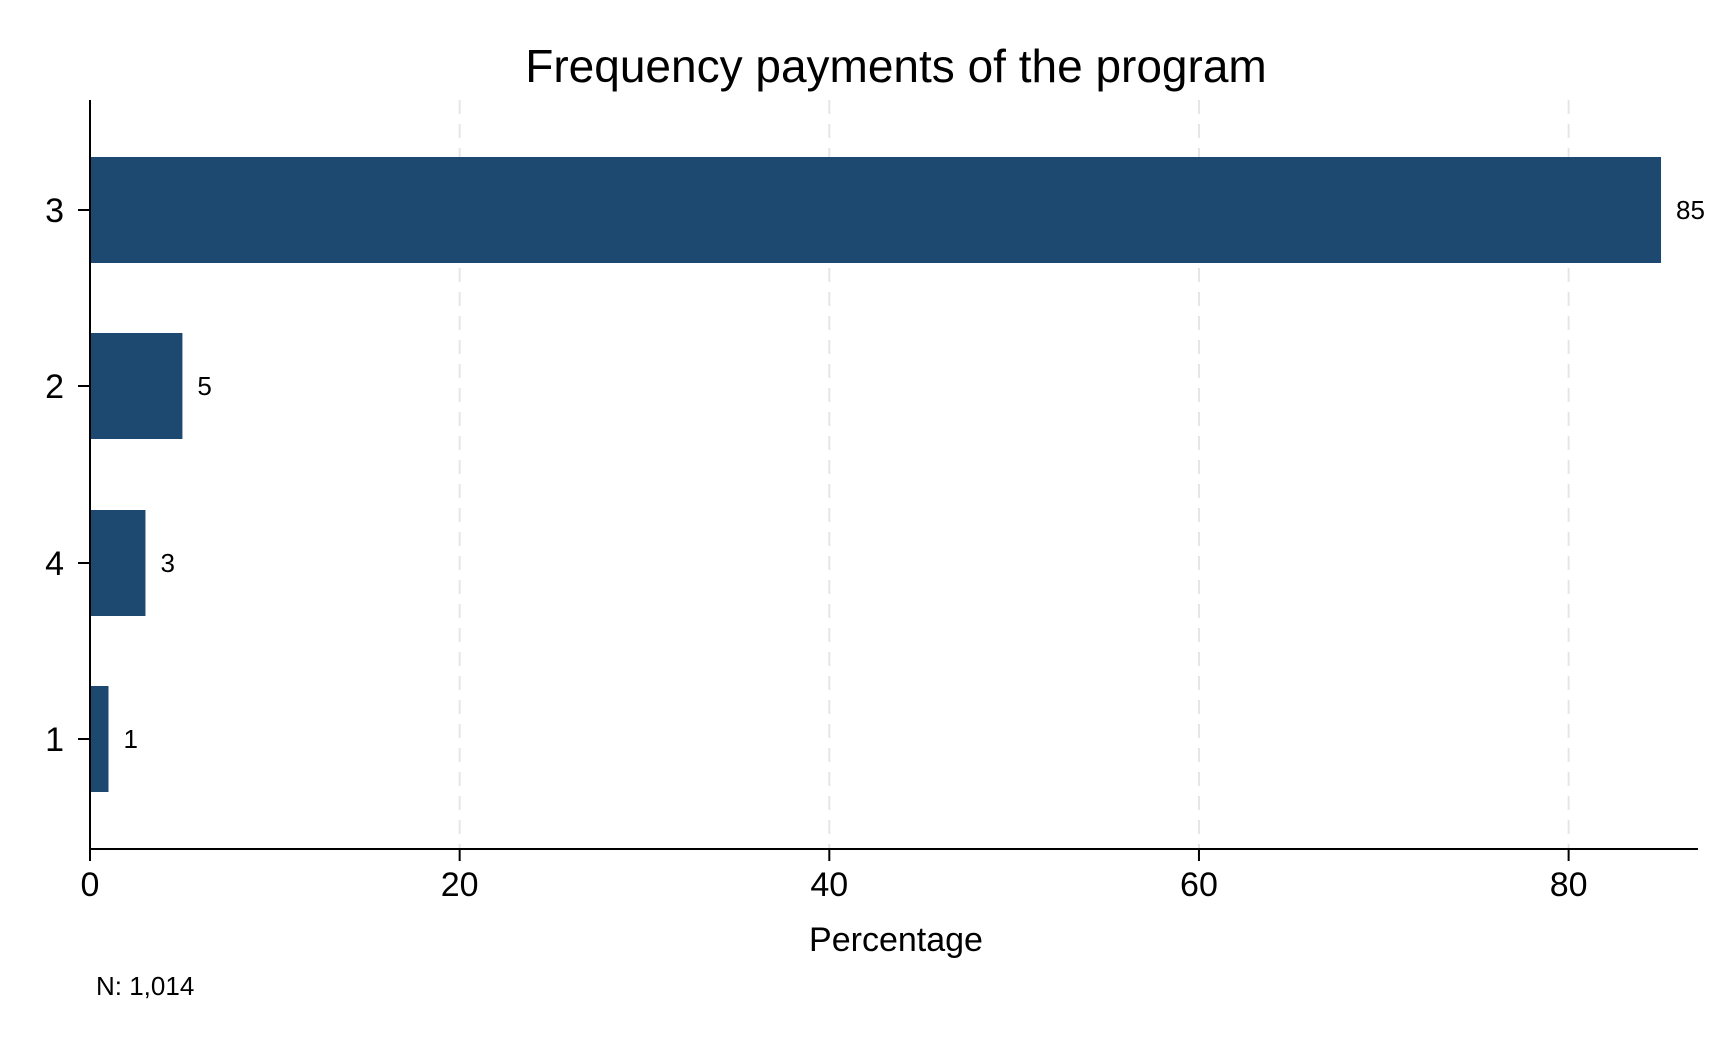 The image size is (1730, 1038). What do you see at coordinates (130, 739) in the screenshot?
I see `bar-value-label-1: 1` at bounding box center [130, 739].